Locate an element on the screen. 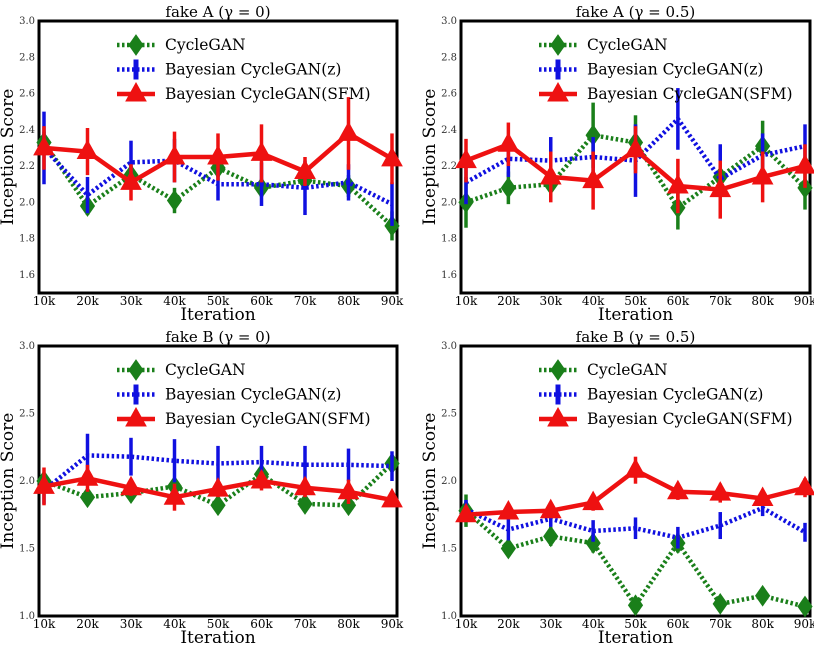 This screenshot has height=653, width=814. panel-1-ytick-1-6: 1.6 is located at coordinates (27, 275).